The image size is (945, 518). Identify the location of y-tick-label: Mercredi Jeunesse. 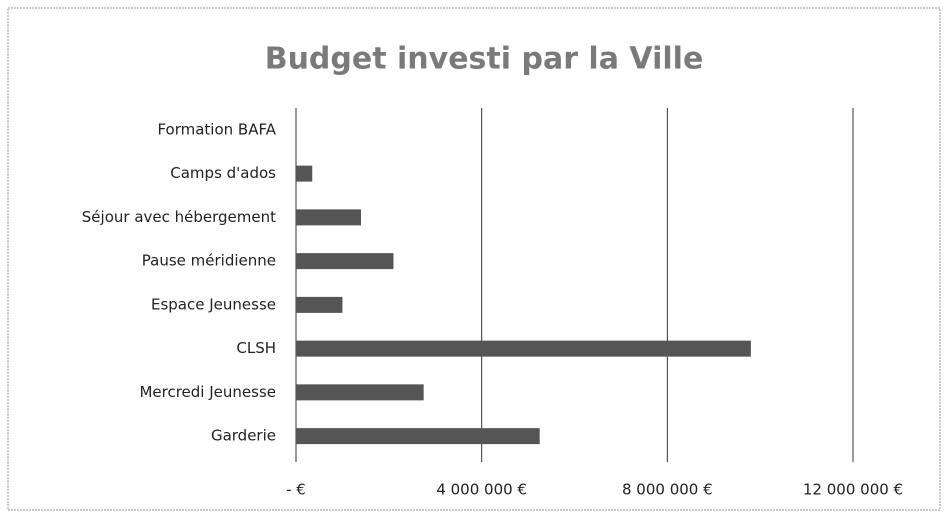
(207, 392).